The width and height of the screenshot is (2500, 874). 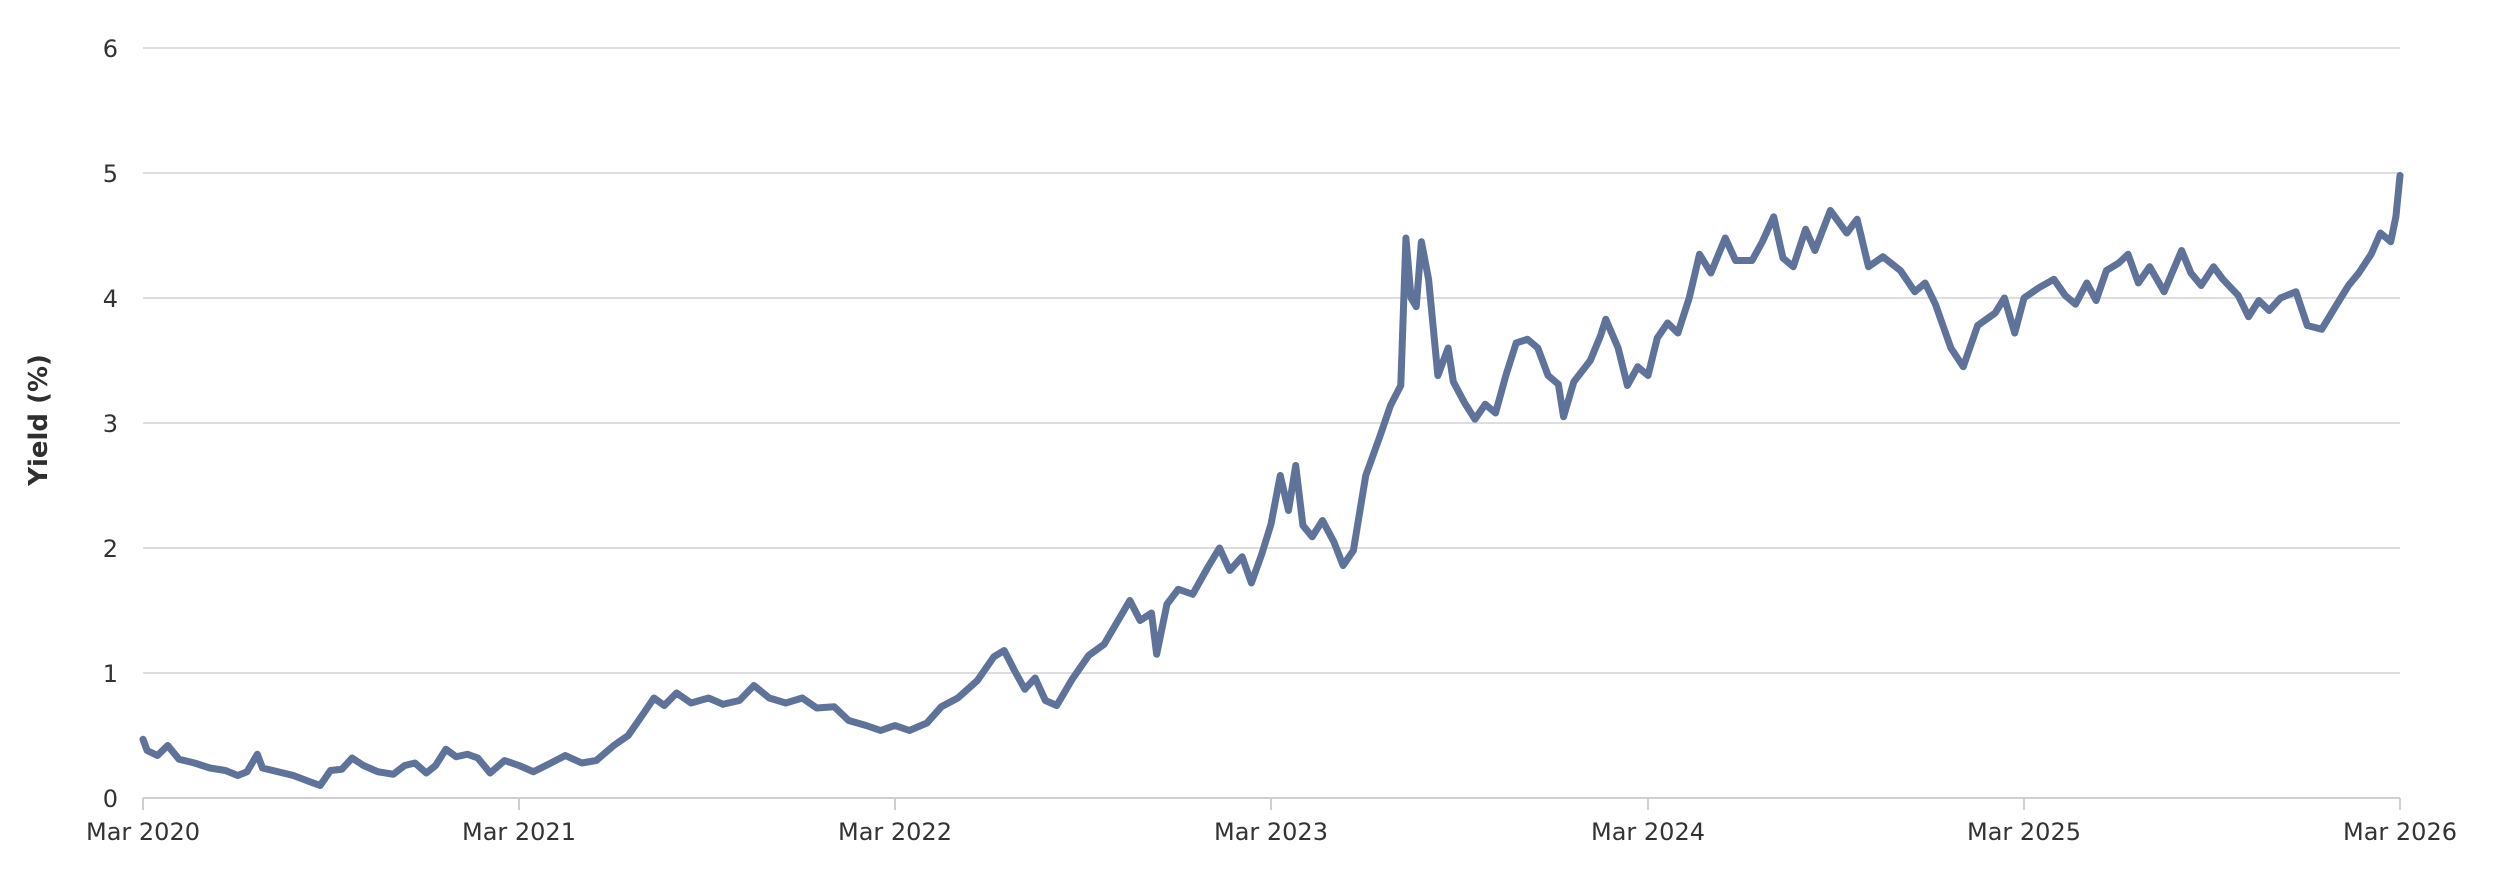 What do you see at coordinates (2024, 832) in the screenshot?
I see `x-tick-label: Mar 2025` at bounding box center [2024, 832].